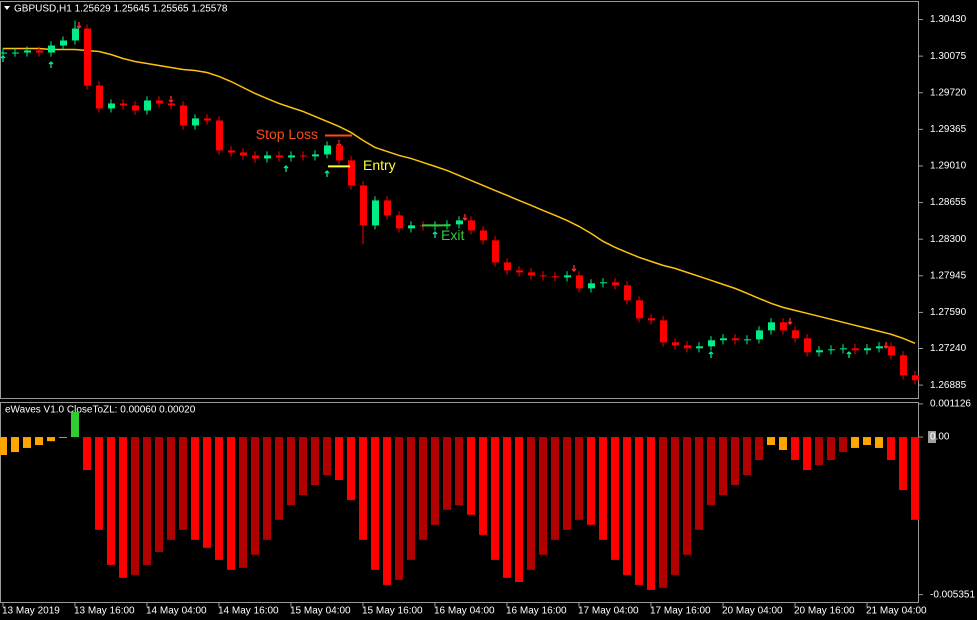 The image size is (977, 620). I want to click on y-tick-label: 0.001126, so click(950, 404).